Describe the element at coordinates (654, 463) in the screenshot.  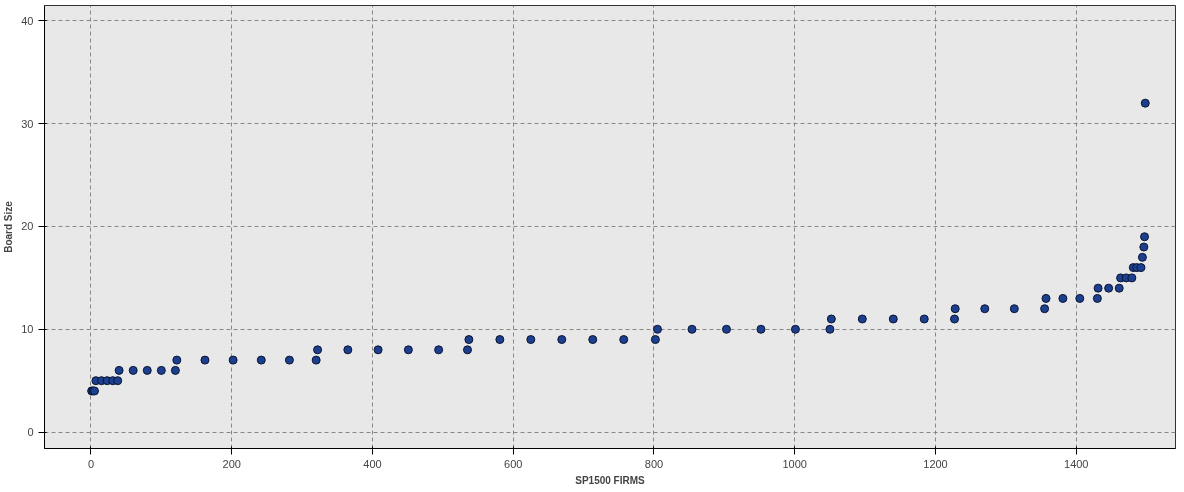
I see `x-tick-label: 800` at that location.